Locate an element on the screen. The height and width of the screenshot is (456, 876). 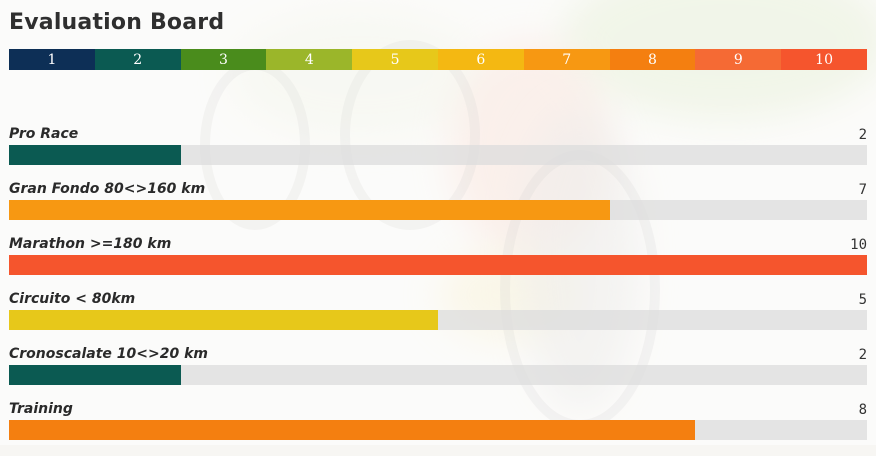
rating-row-circuito: Circuito < 80km 5 is located at coordinates (438, 318).